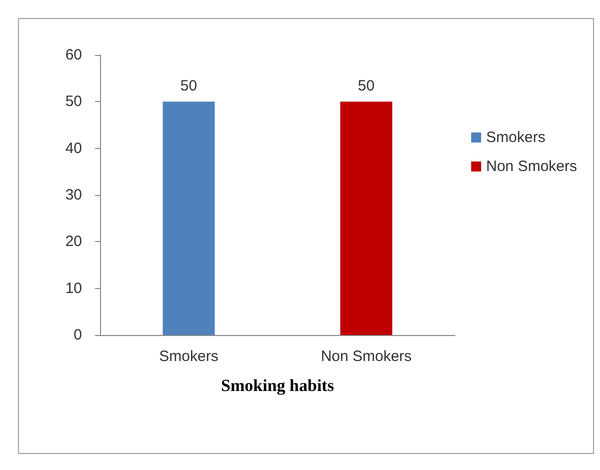 This screenshot has width=600, height=470. I want to click on y-tick-label: 30, so click(73, 195).